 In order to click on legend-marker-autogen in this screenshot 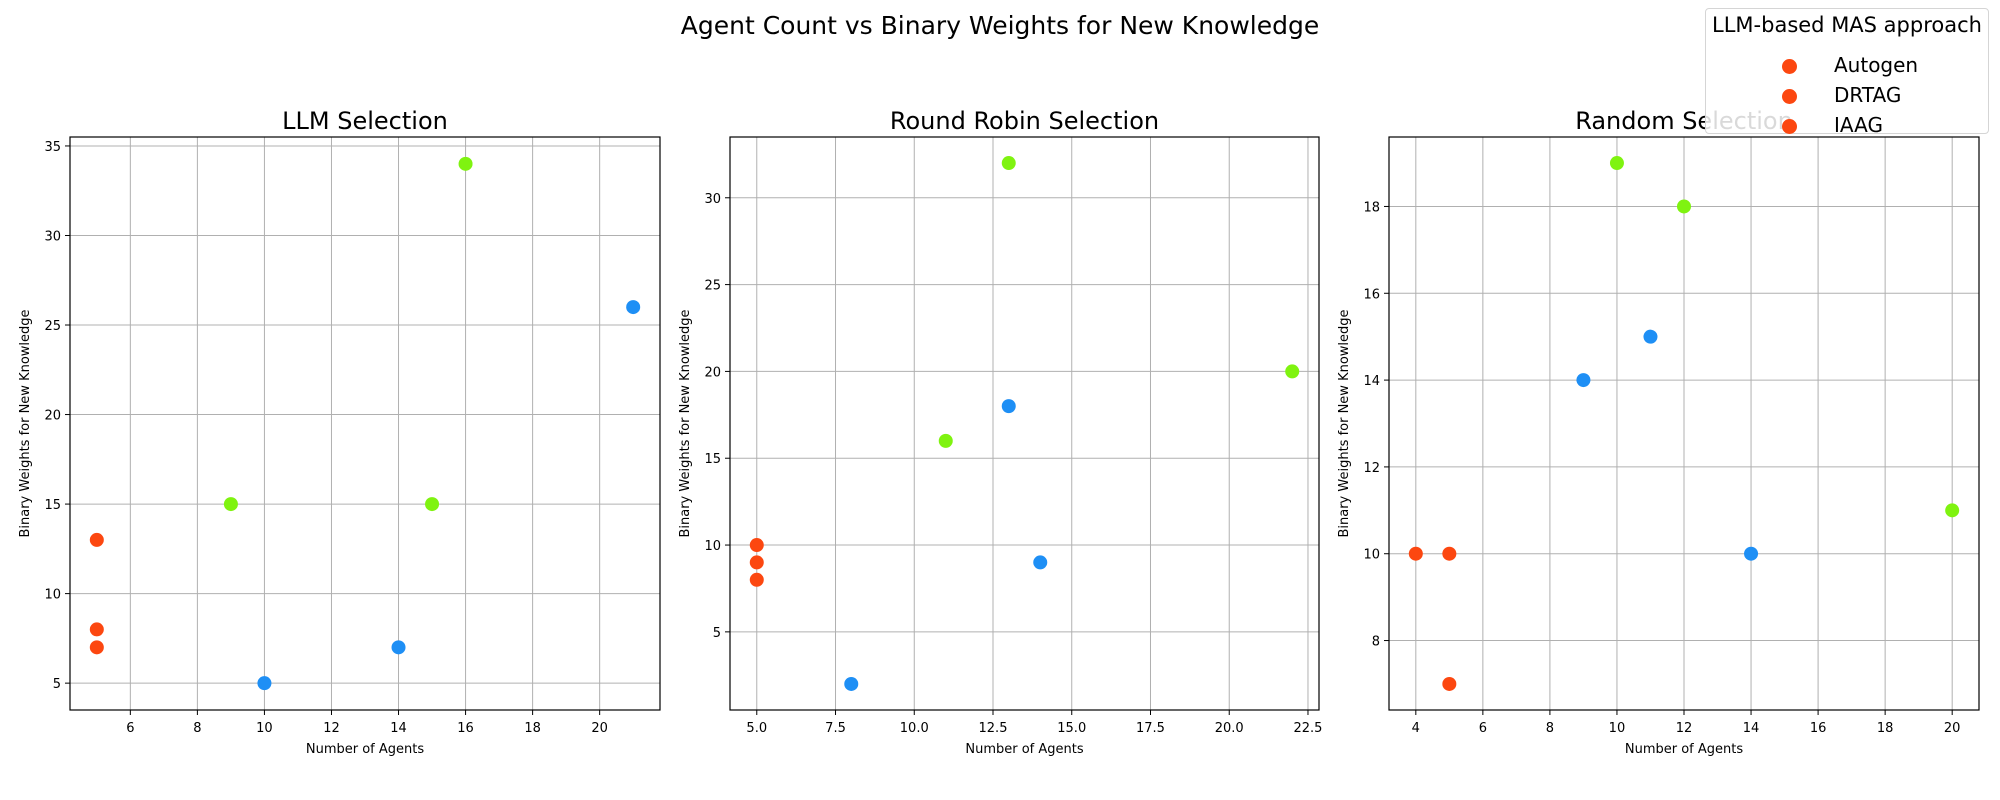, I will do `click(1789, 66)`.